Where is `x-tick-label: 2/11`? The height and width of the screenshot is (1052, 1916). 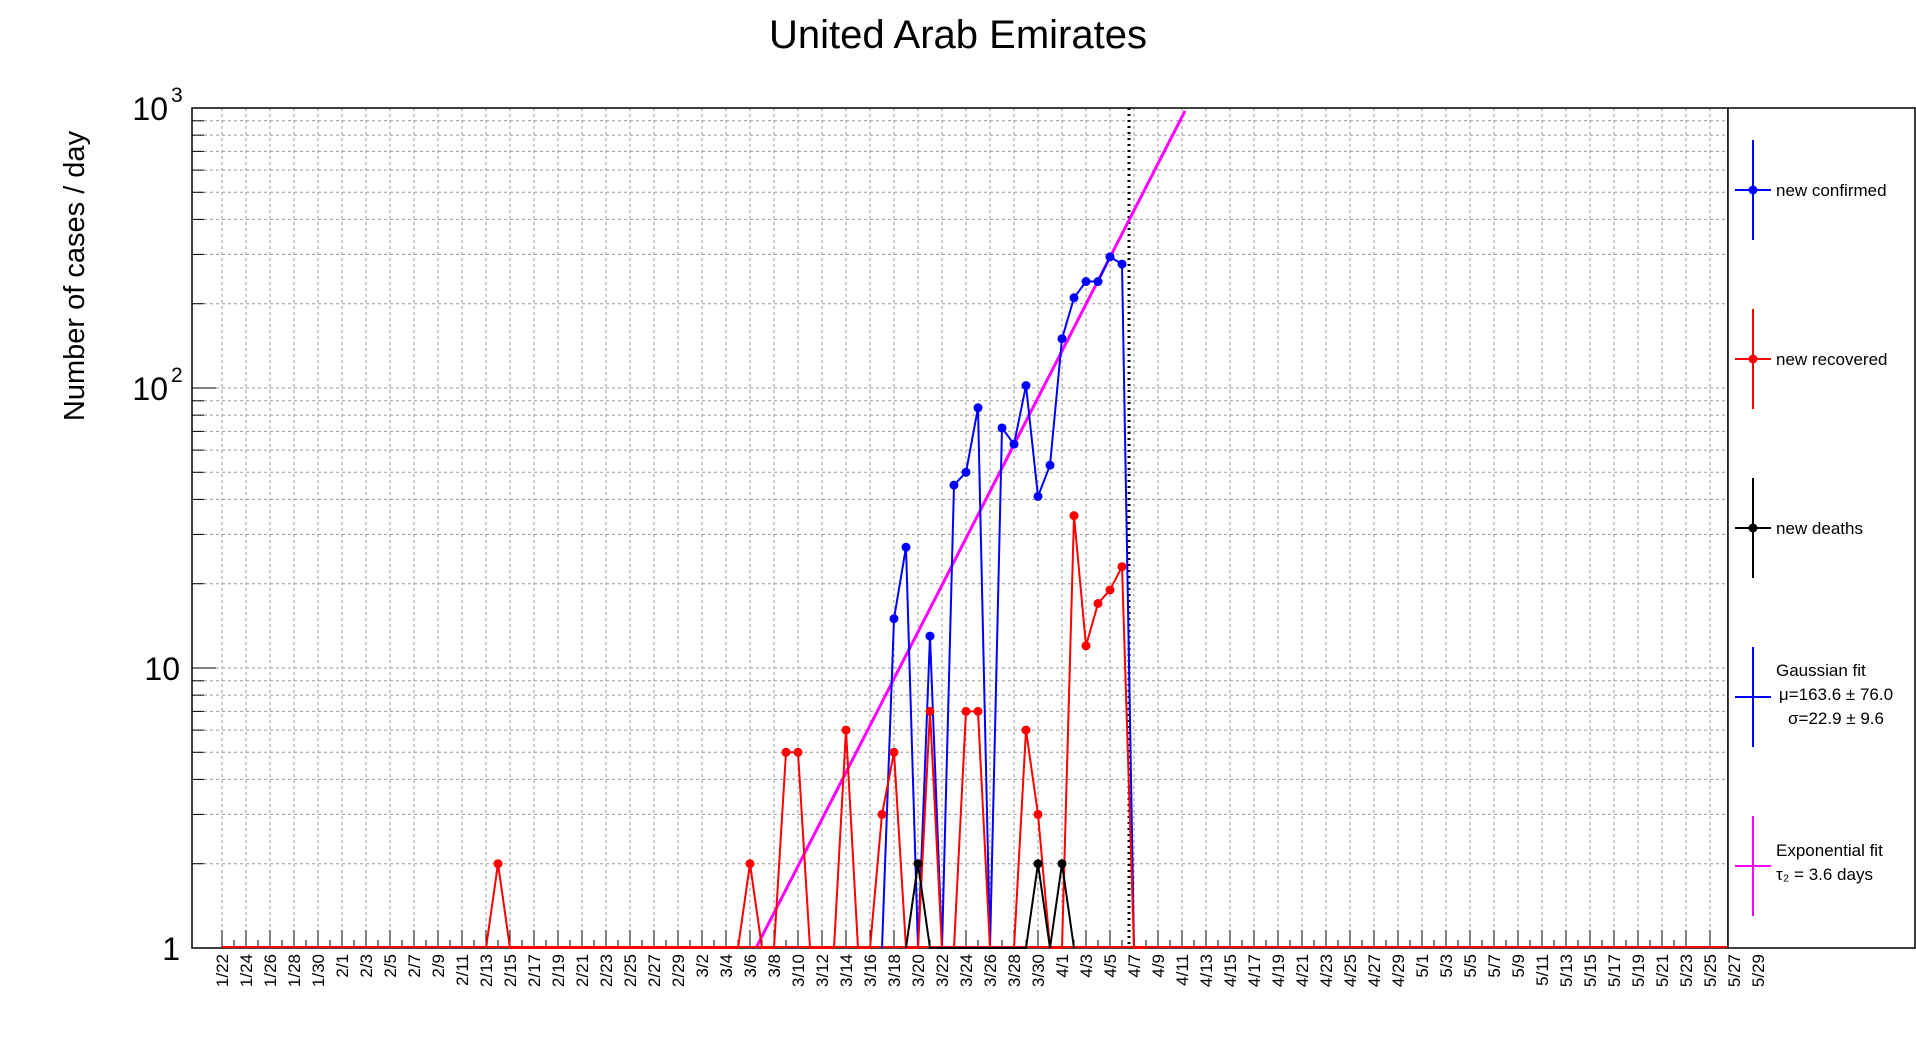 x-tick-label: 2/11 is located at coordinates (462, 970).